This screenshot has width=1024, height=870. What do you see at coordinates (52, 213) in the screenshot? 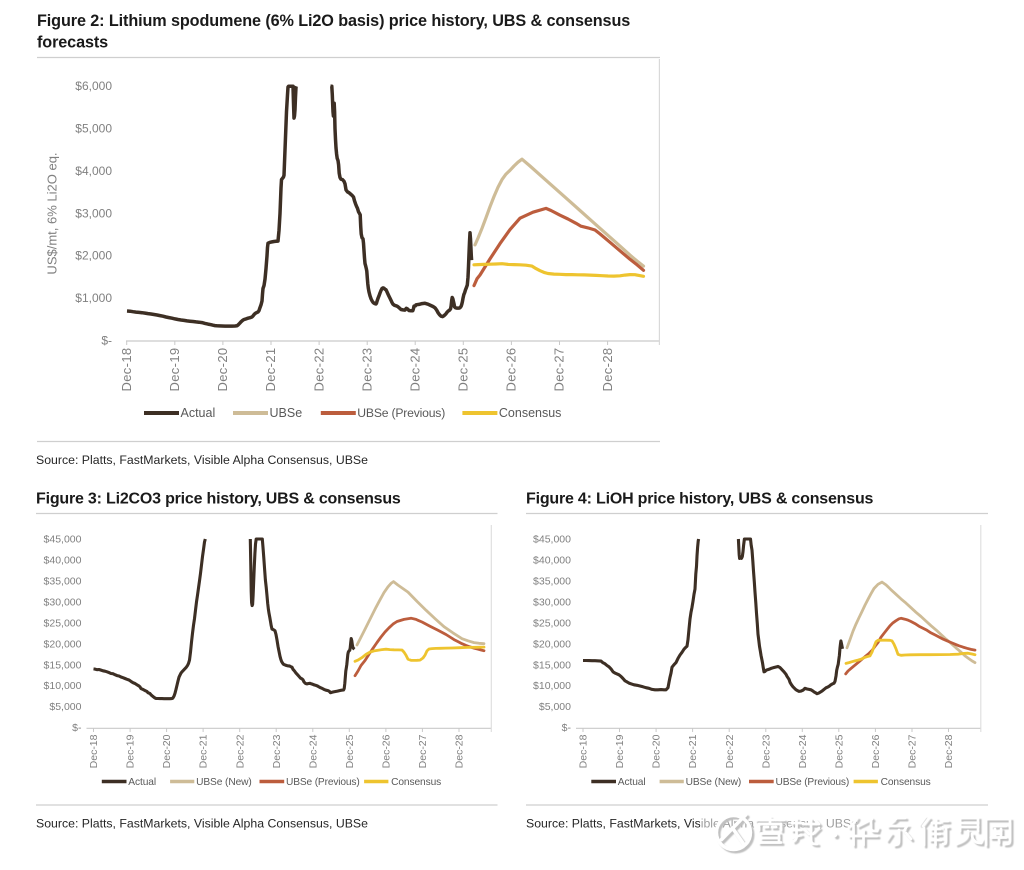
I see `svg-text: US$/mt, 6% Li2O eq.` at bounding box center [52, 213].